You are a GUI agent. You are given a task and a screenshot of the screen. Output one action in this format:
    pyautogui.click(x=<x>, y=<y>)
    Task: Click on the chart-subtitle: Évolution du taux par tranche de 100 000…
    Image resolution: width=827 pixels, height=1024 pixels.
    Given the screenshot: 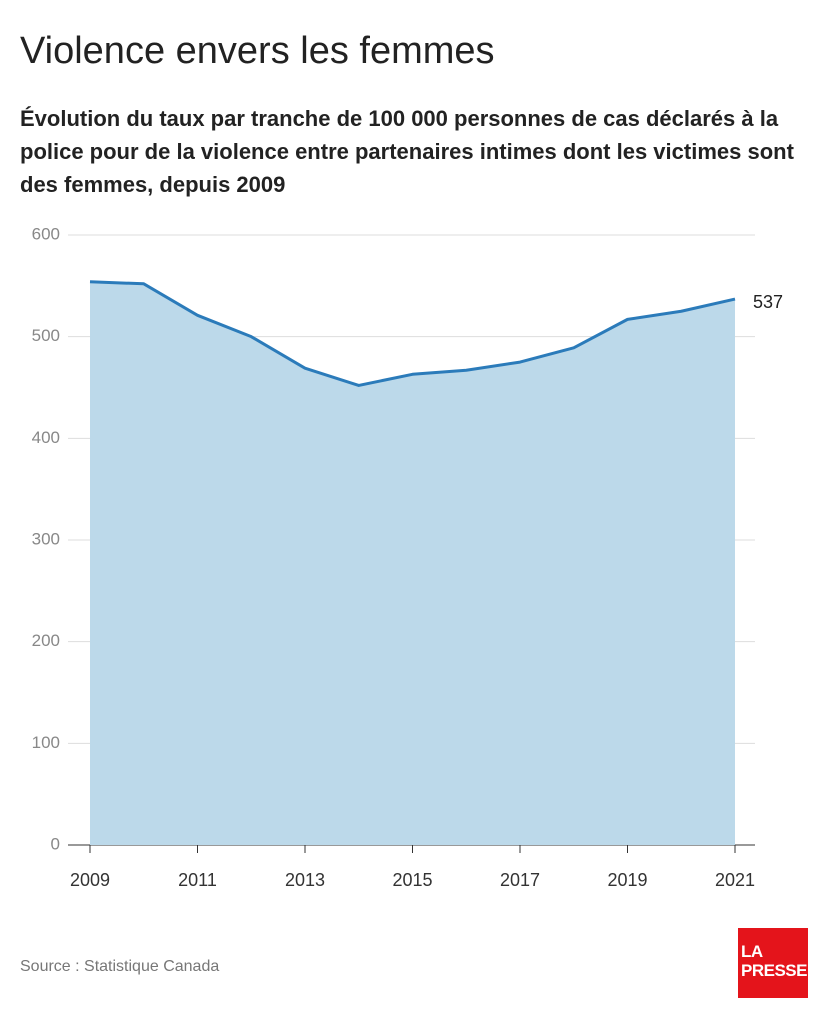 What is the action you would take?
    pyautogui.click(x=407, y=151)
    